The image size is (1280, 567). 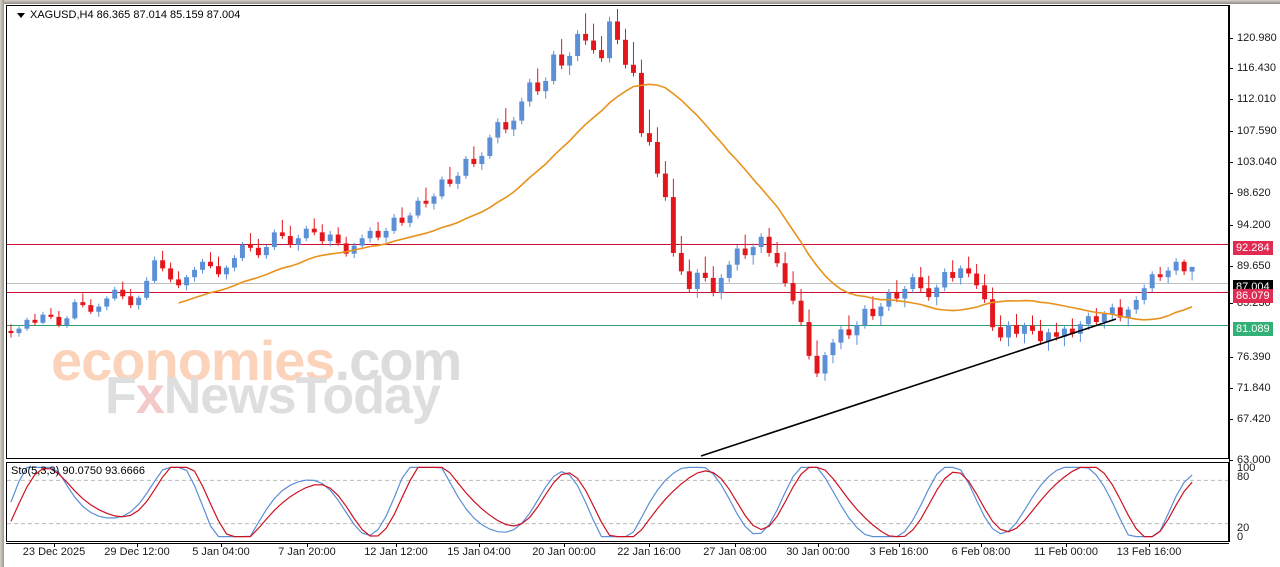 What do you see at coordinates (1254, 193) in the screenshot?
I see `price-tick-label: 98.620` at bounding box center [1254, 193].